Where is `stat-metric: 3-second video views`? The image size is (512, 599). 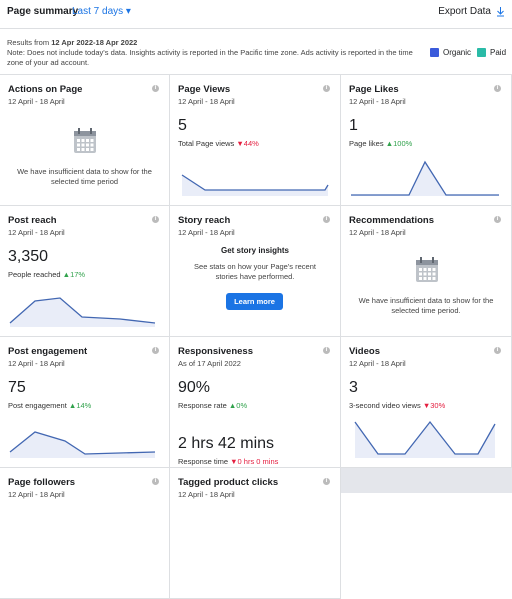
stat-metric: 3-second video views is located at coordinates (385, 405).